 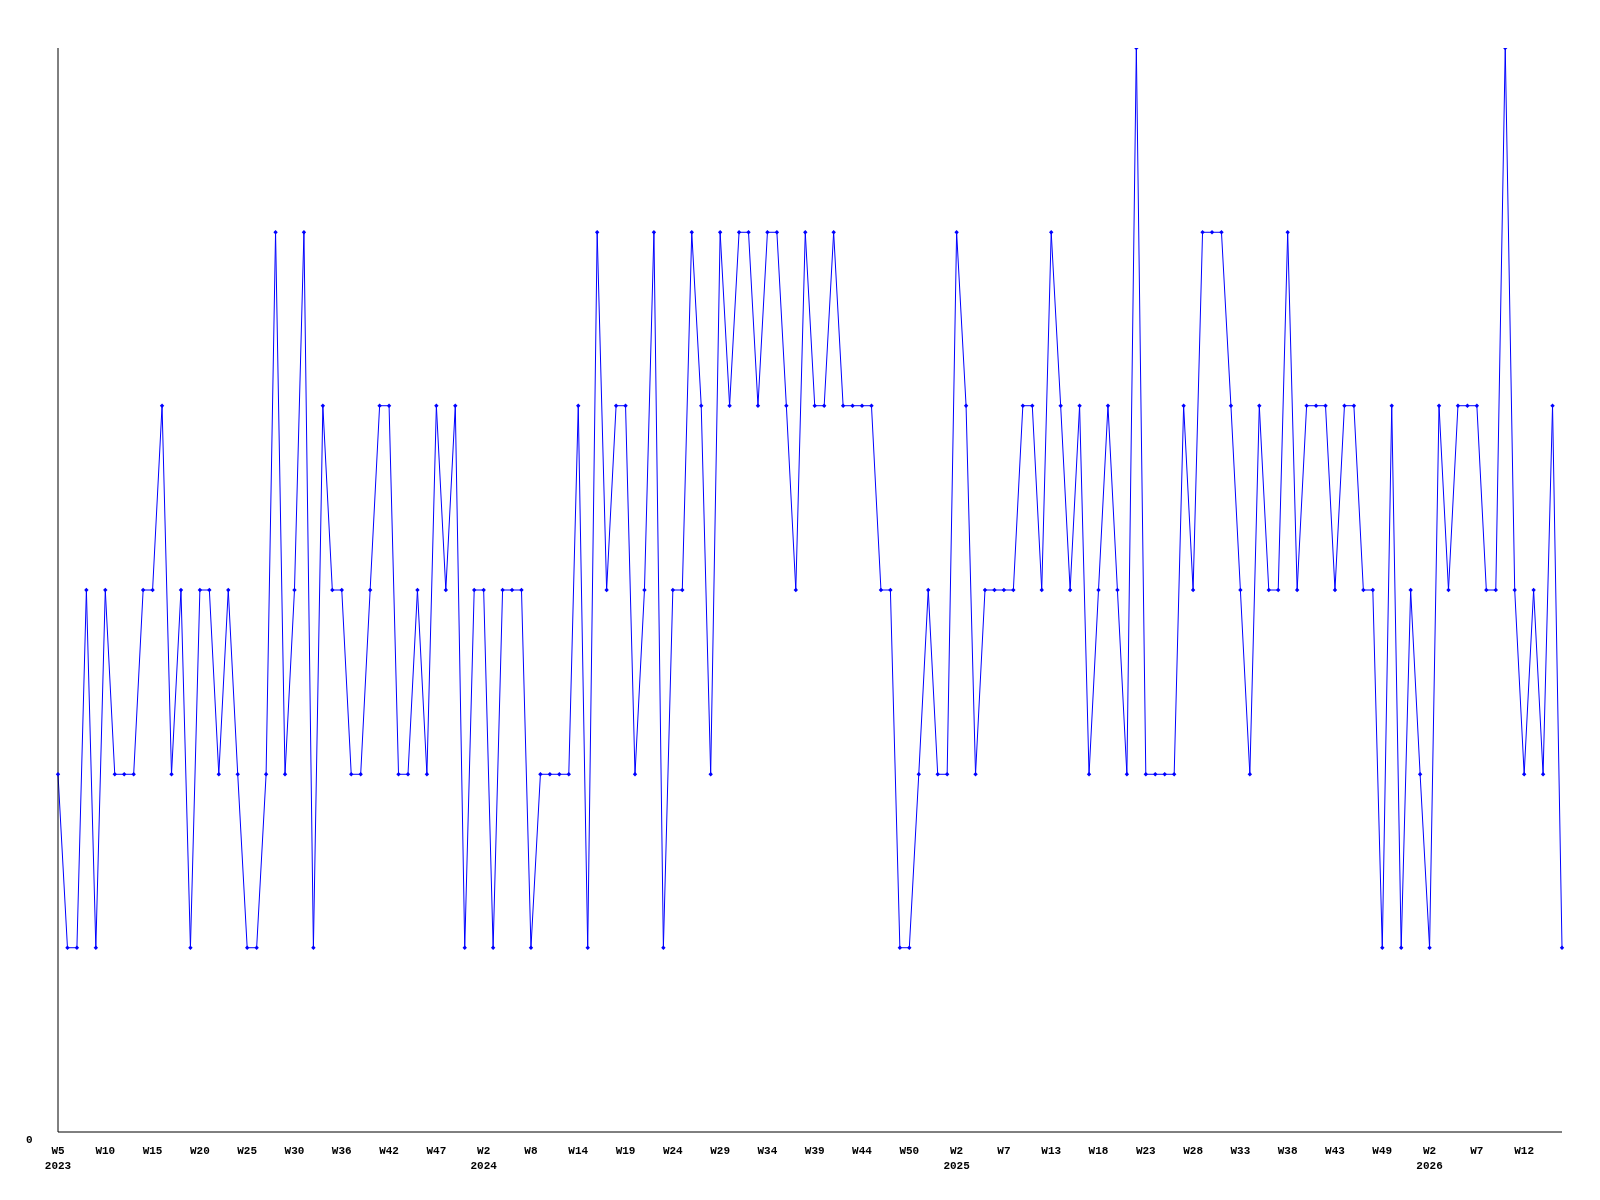 What do you see at coordinates (767, 1151) in the screenshot?
I see `x-tick-label: W34` at bounding box center [767, 1151].